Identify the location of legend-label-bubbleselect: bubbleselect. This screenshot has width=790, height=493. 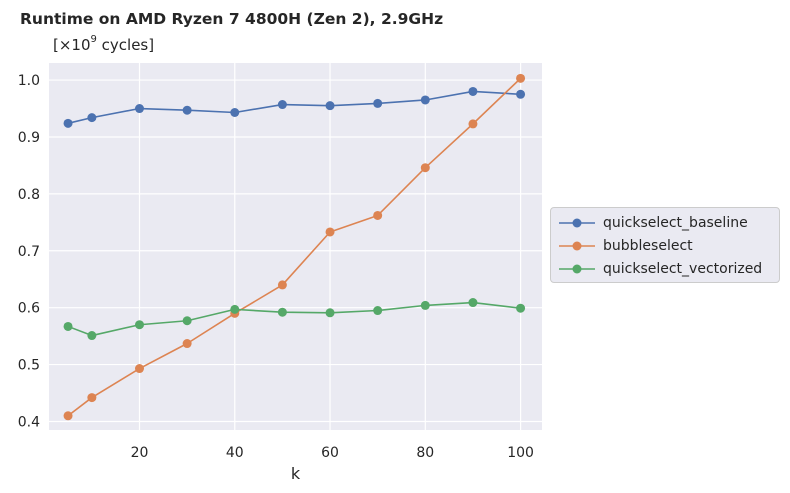
(648, 246).